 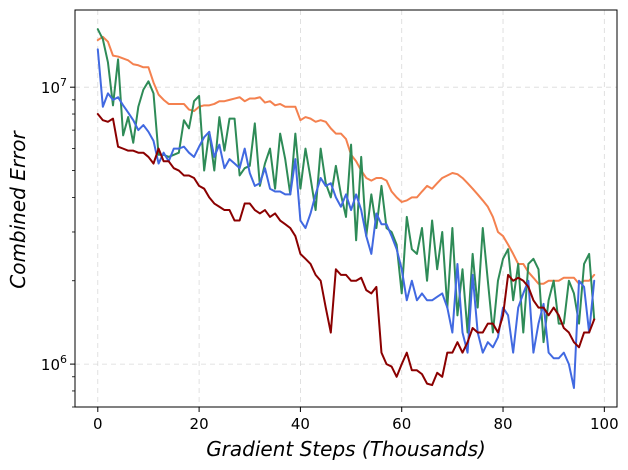 What do you see at coordinates (54, 363) in the screenshot?
I see `y-tick-label: 10⁶` at bounding box center [54, 363].